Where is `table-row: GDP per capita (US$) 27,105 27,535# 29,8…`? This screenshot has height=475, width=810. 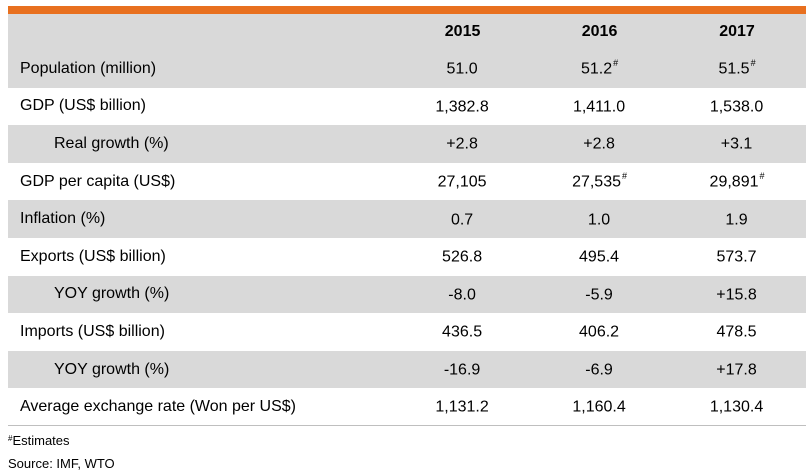
table-row: GDP per capita (US$) 27,105 27,535# 29,8… is located at coordinates (407, 182).